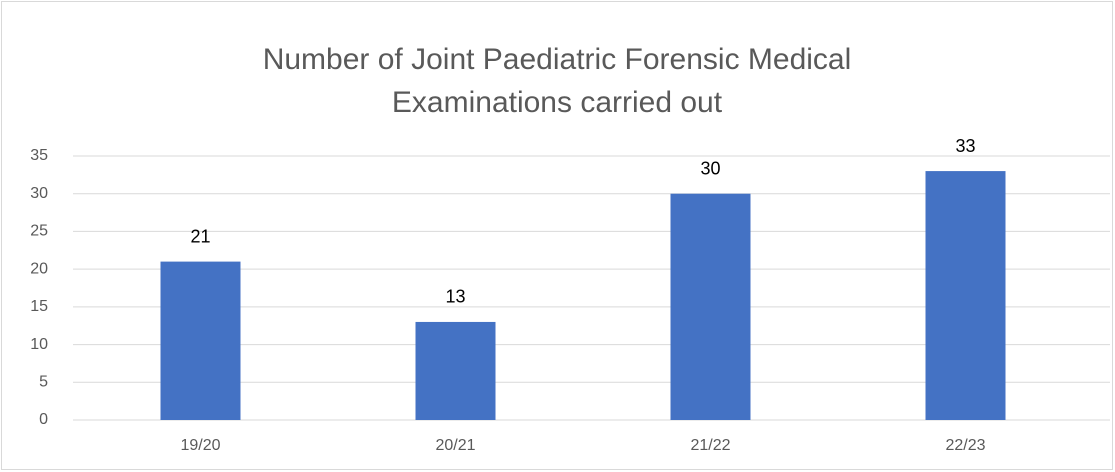  I want to click on y-tick-label: 0, so click(43, 419).